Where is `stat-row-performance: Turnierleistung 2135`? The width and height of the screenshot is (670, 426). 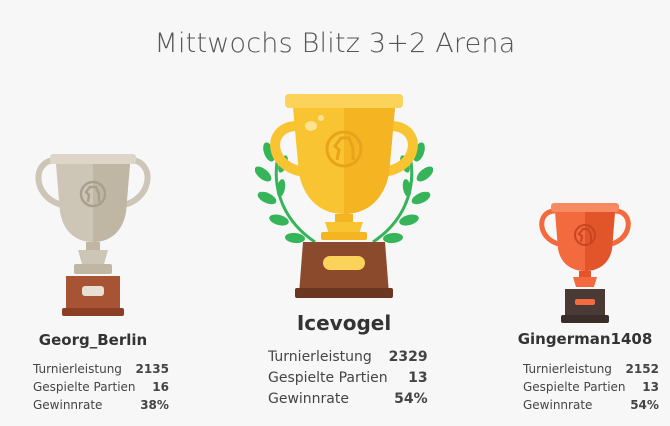
stat-row-performance: Turnierleistung 2135 is located at coordinates (101, 369).